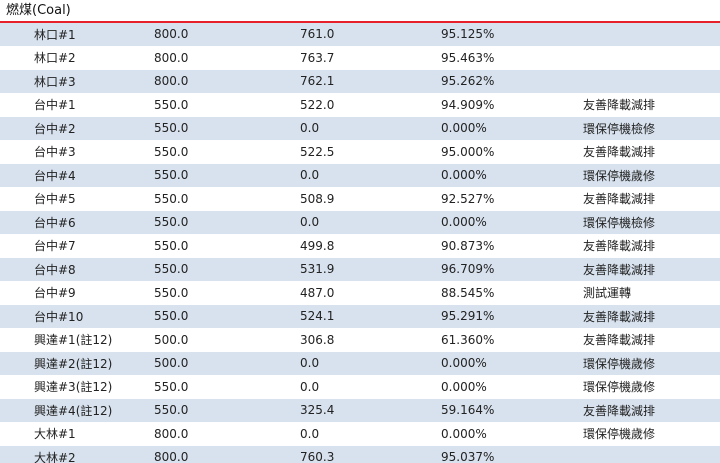 This screenshot has height=463, width=720. What do you see at coordinates (94, 316) in the screenshot?
I see `unit-name: 台中#10` at bounding box center [94, 316].